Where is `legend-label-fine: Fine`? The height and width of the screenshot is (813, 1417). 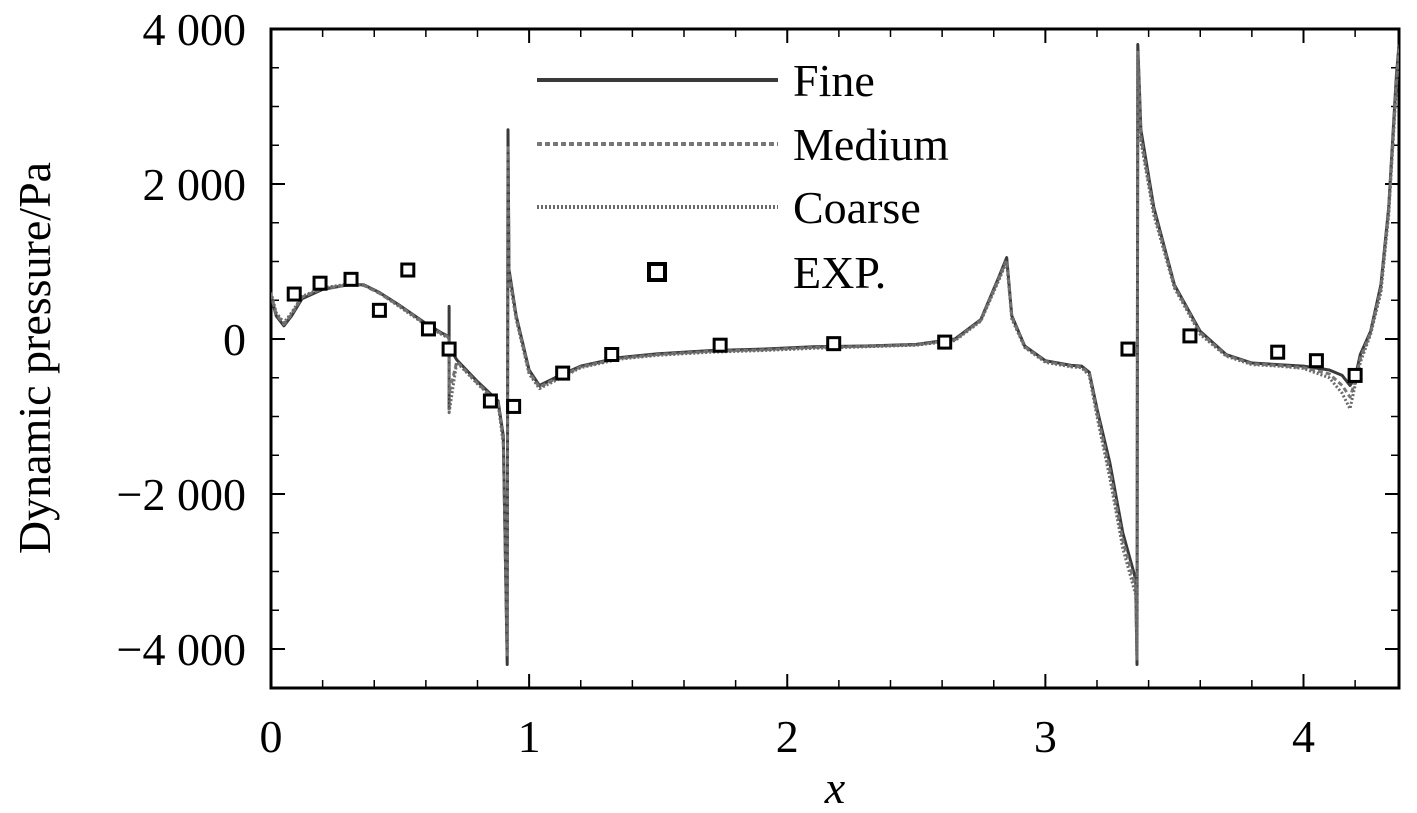 legend-label-fine: Fine is located at coordinates (834, 80).